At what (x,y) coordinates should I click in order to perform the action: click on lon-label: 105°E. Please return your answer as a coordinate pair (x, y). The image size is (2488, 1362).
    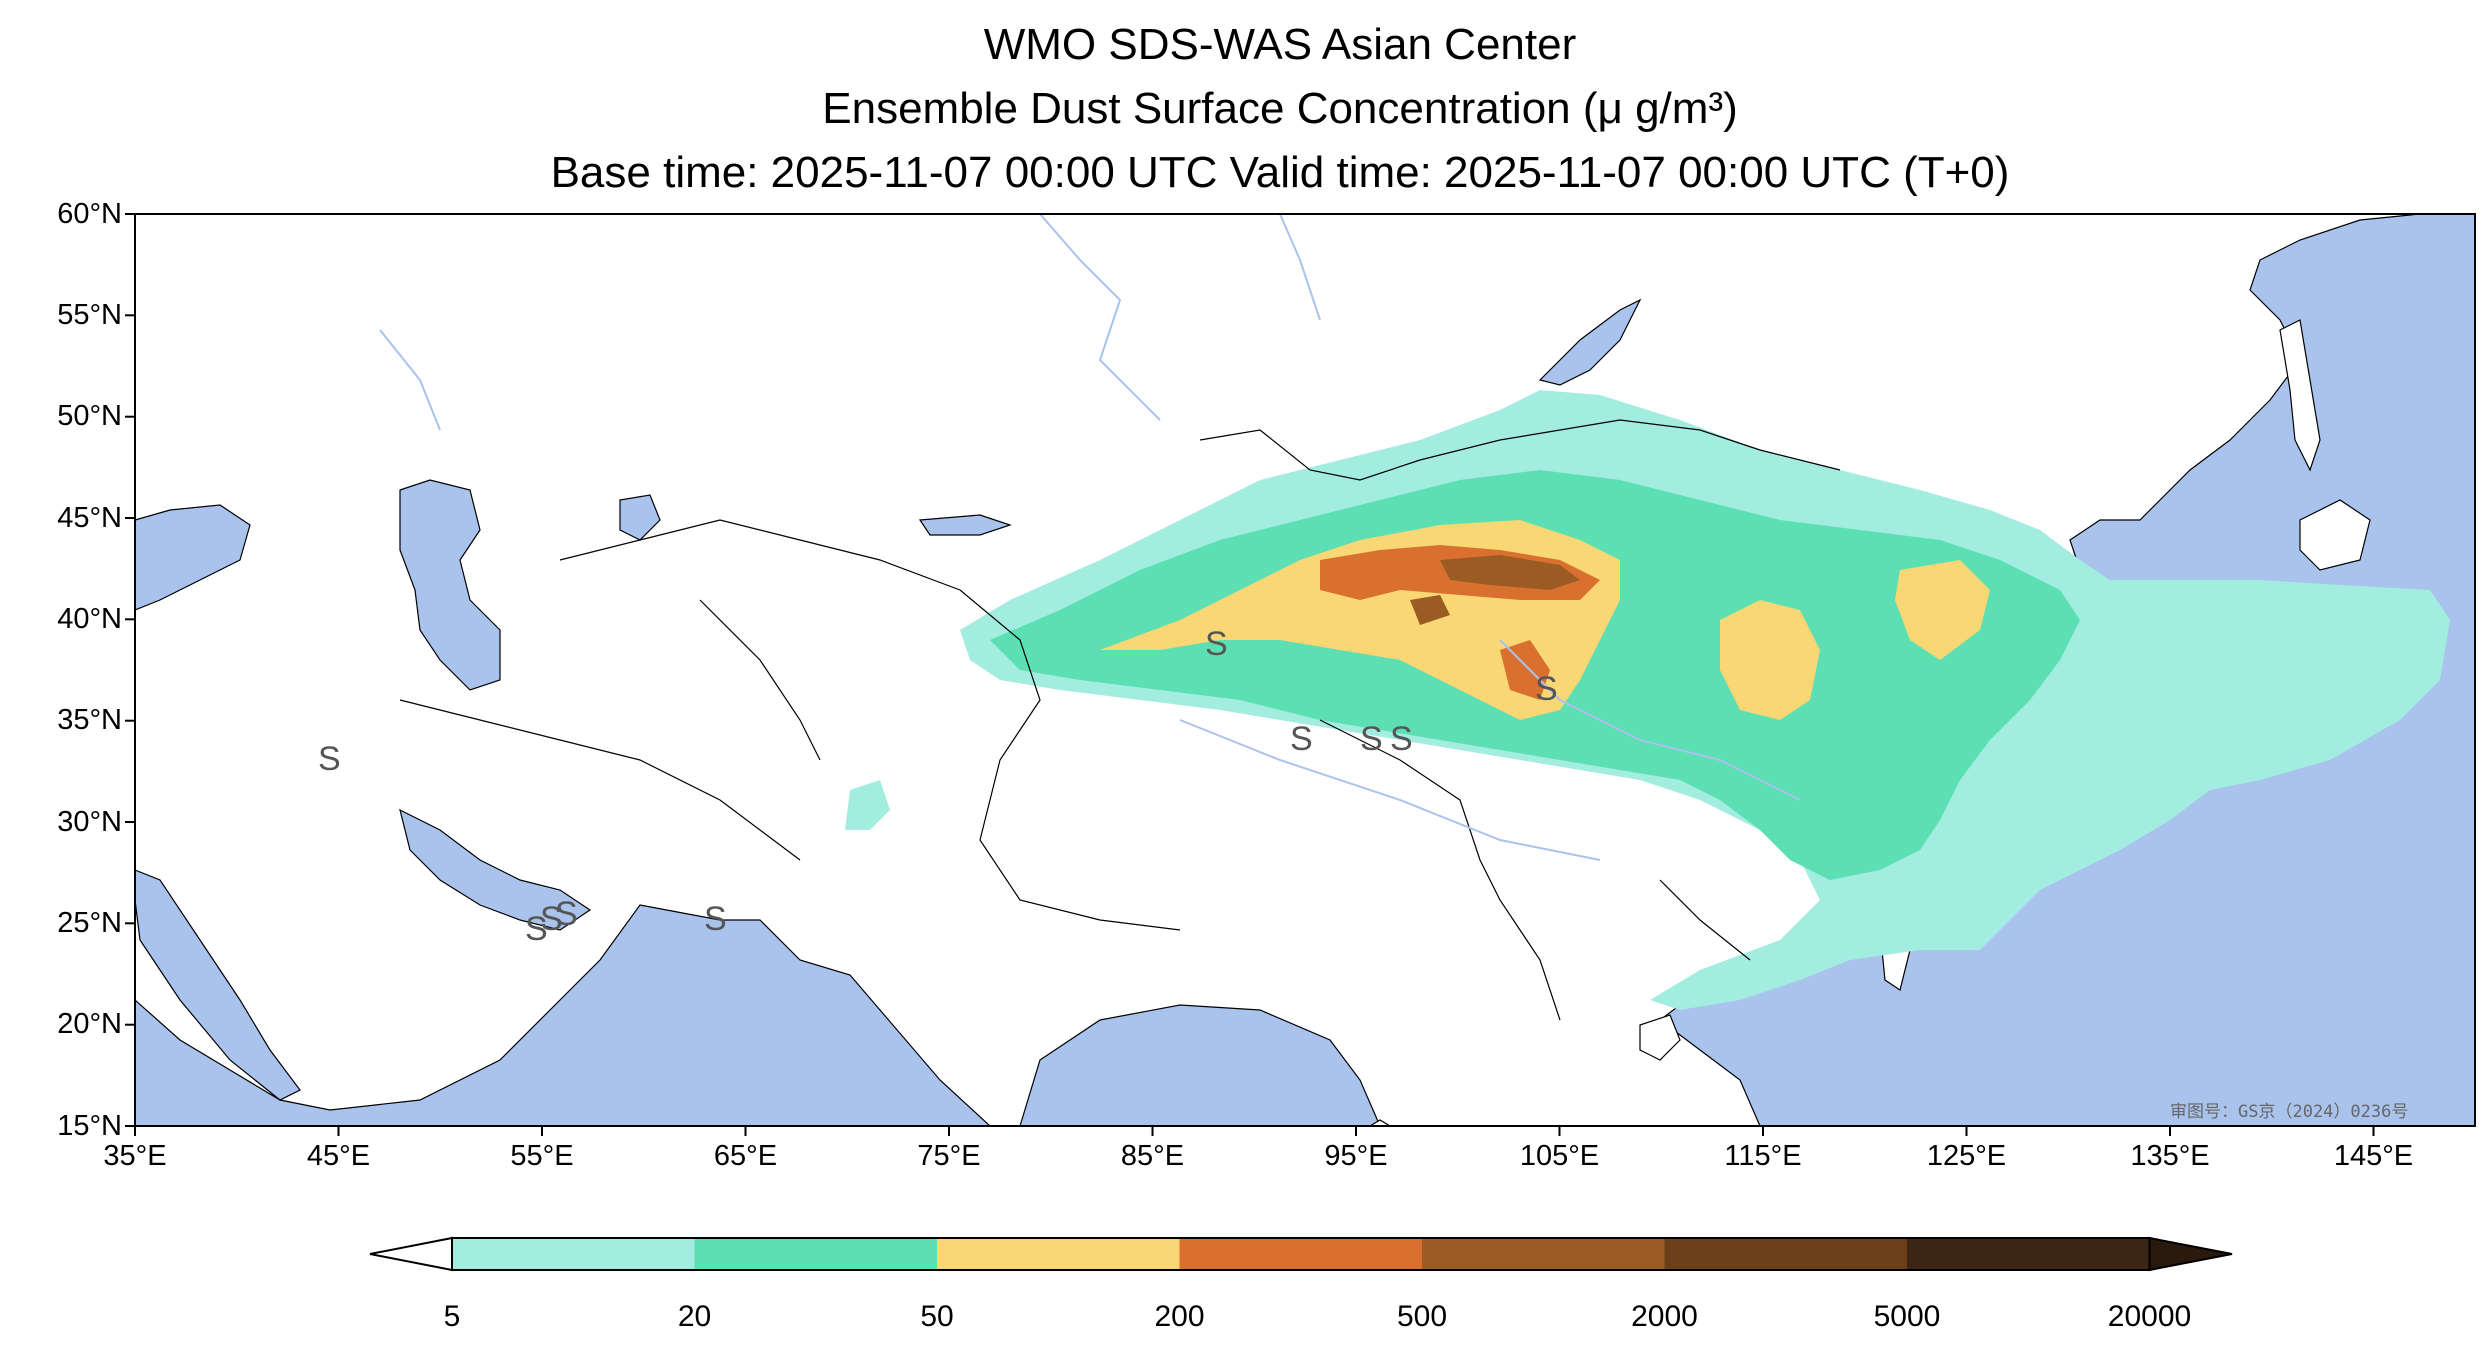
    Looking at the image, I should click on (1559, 1156).